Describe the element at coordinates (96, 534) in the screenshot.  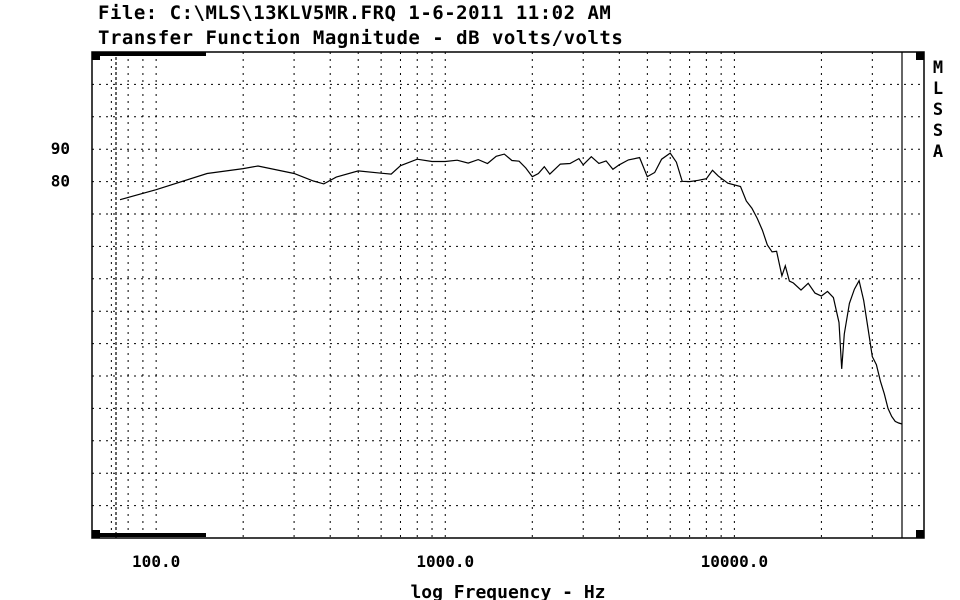
I see `corner-marker-bl` at that location.